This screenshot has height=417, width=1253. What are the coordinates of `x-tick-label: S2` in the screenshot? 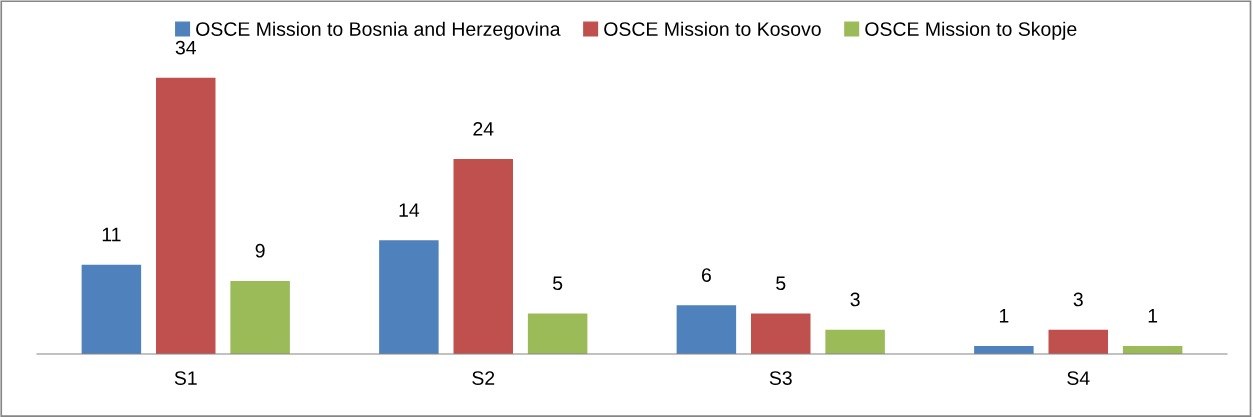 It's located at (483, 378).